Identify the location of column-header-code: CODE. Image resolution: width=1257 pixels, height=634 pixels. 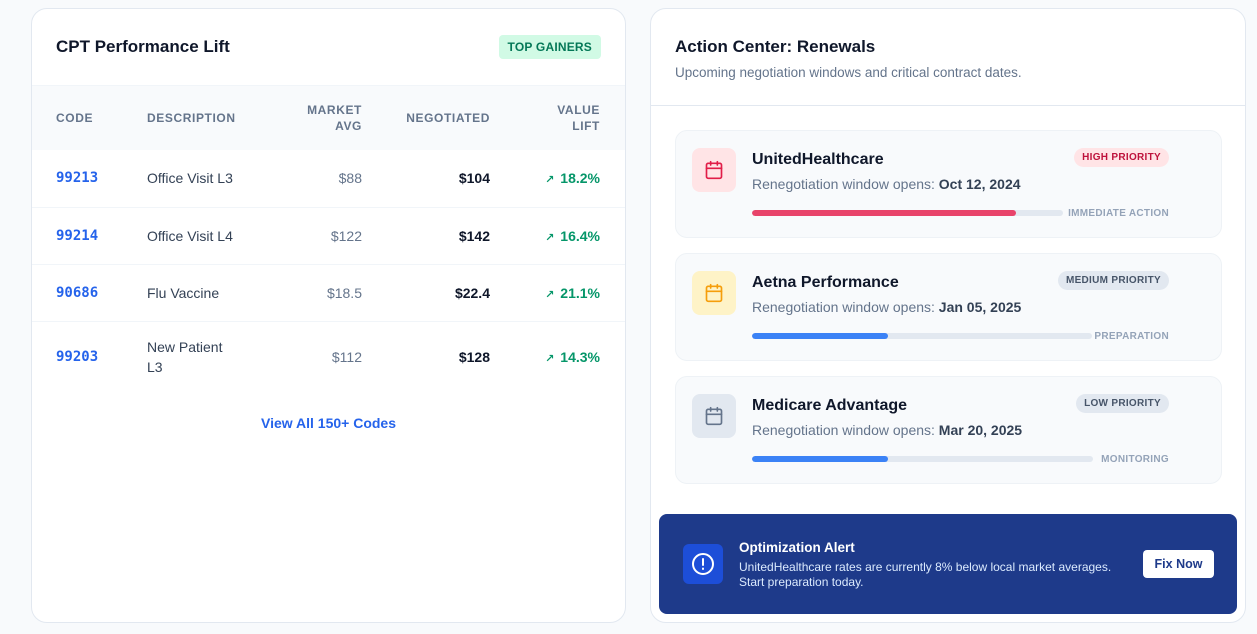
(75, 118).